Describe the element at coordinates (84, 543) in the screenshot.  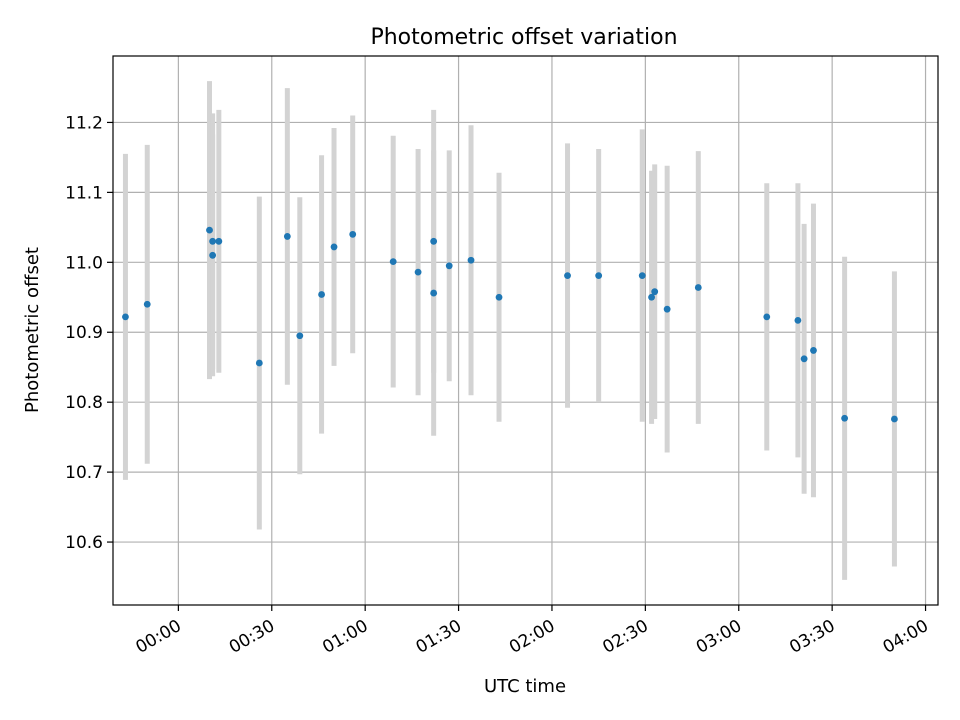
I see `y-tick-label: 10.6` at that location.